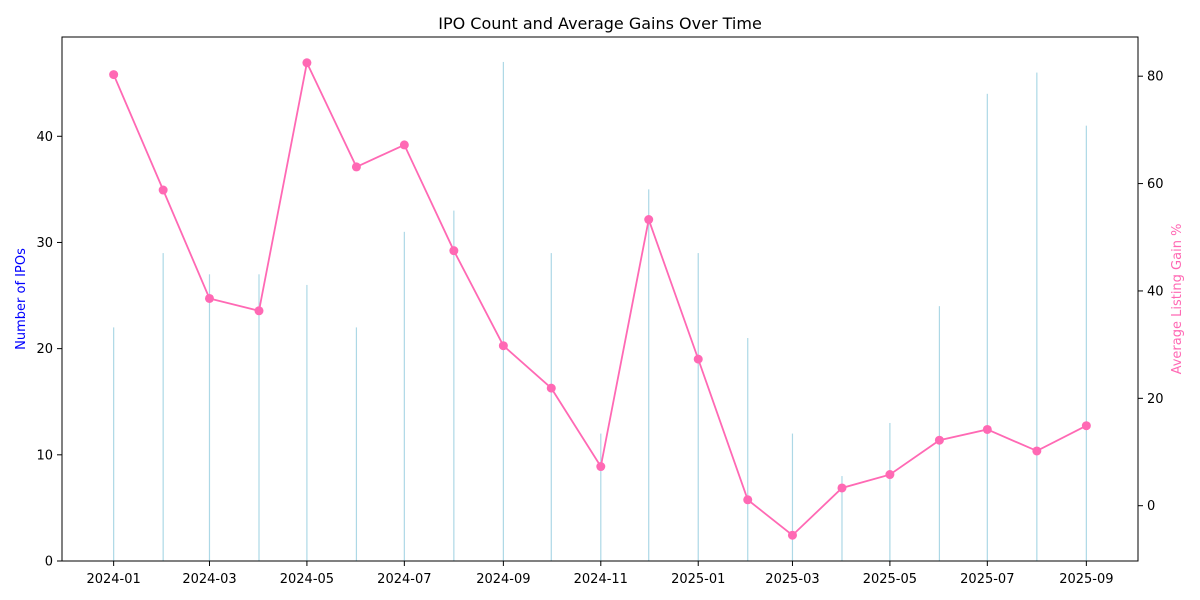 The width and height of the screenshot is (1200, 600). What do you see at coordinates (1177, 299) in the screenshot?
I see `y-right-axis-label: Average Listing Gain %` at bounding box center [1177, 299].